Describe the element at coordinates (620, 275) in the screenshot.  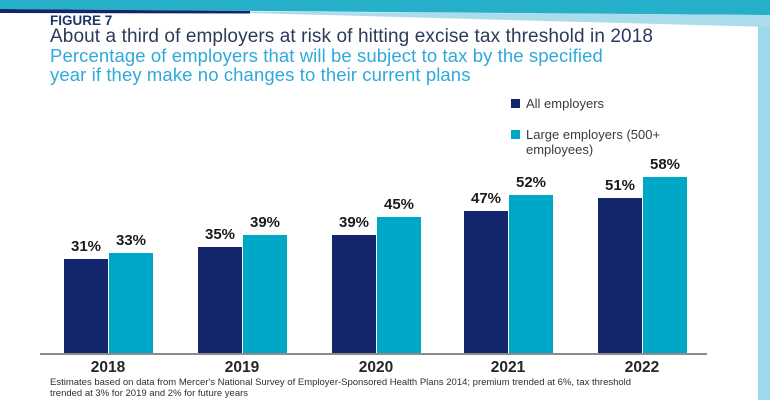
I see `bar-2022-all-employers` at that location.